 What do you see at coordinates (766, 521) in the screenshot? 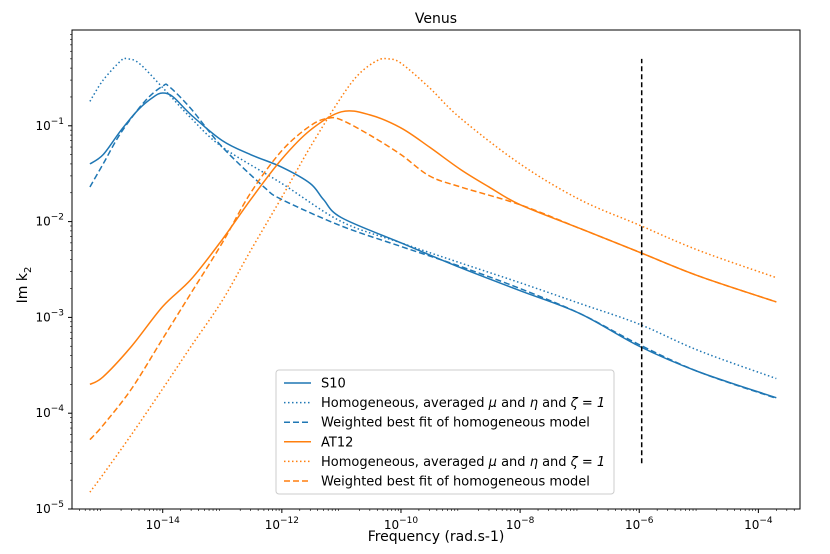
I see `x-tick-exponent: −4` at bounding box center [766, 521].